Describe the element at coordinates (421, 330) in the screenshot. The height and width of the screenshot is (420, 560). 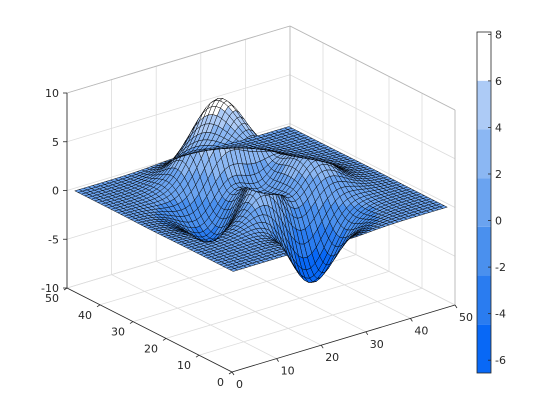
I see `x-tick-label: 40` at that location.